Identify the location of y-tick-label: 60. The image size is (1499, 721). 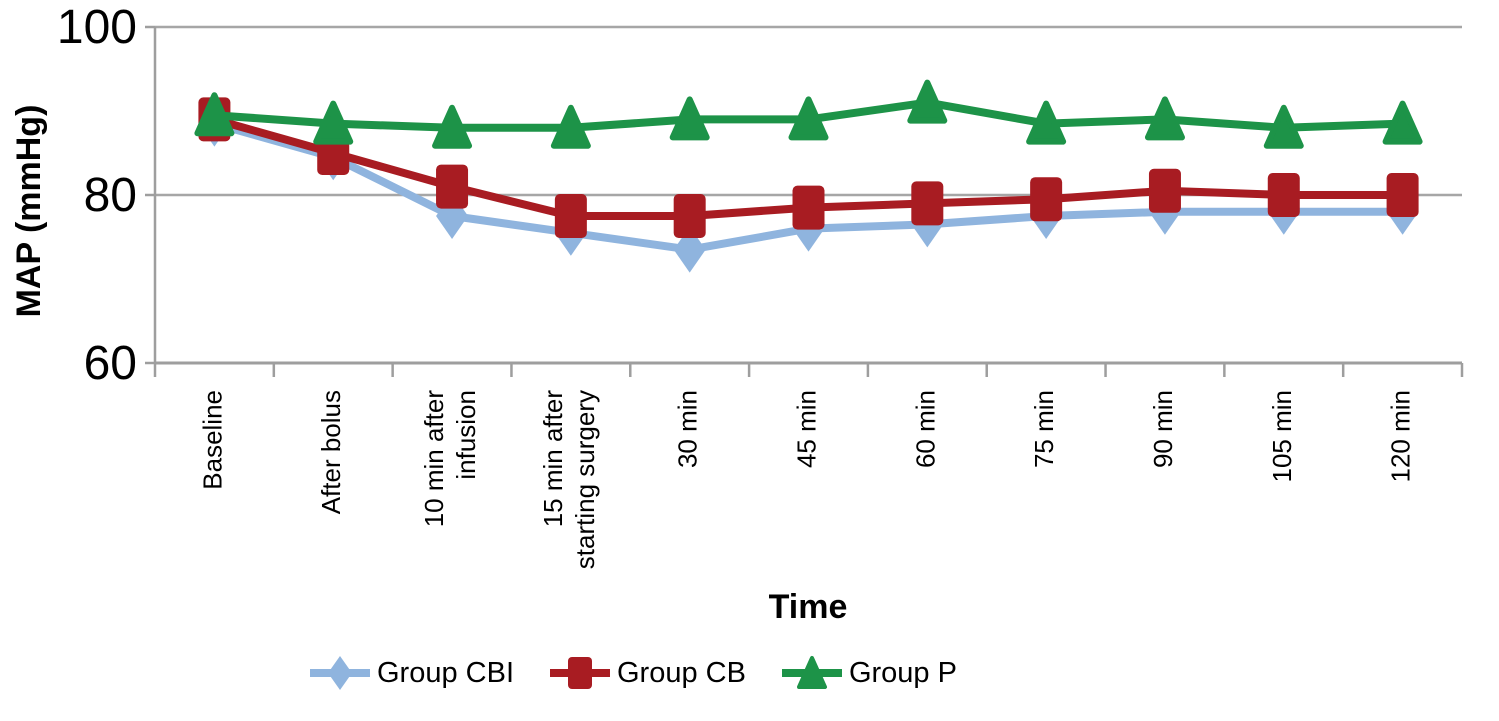
(110, 363).